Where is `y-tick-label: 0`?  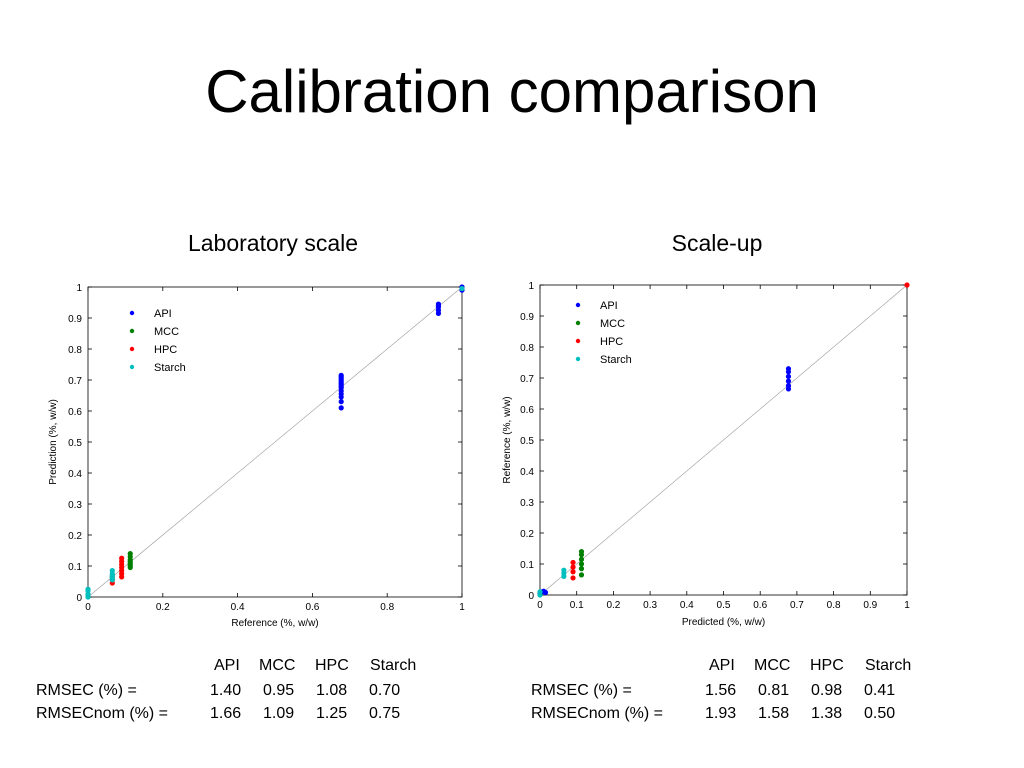 y-tick-label: 0 is located at coordinates (79, 598).